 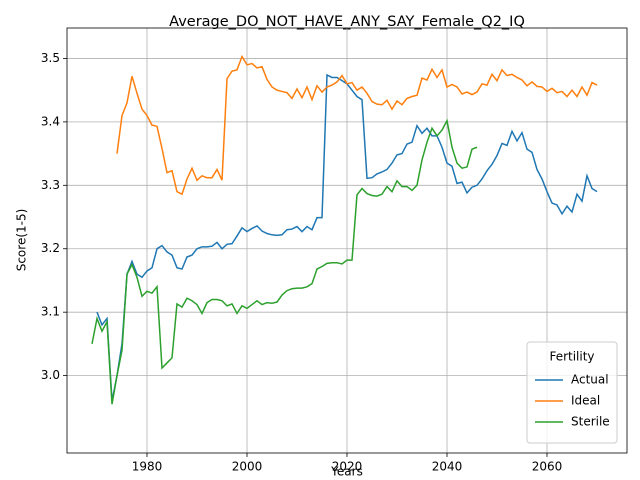 What do you see at coordinates (347, 467) in the screenshot?
I see `x-tick-label: 2020` at bounding box center [347, 467].